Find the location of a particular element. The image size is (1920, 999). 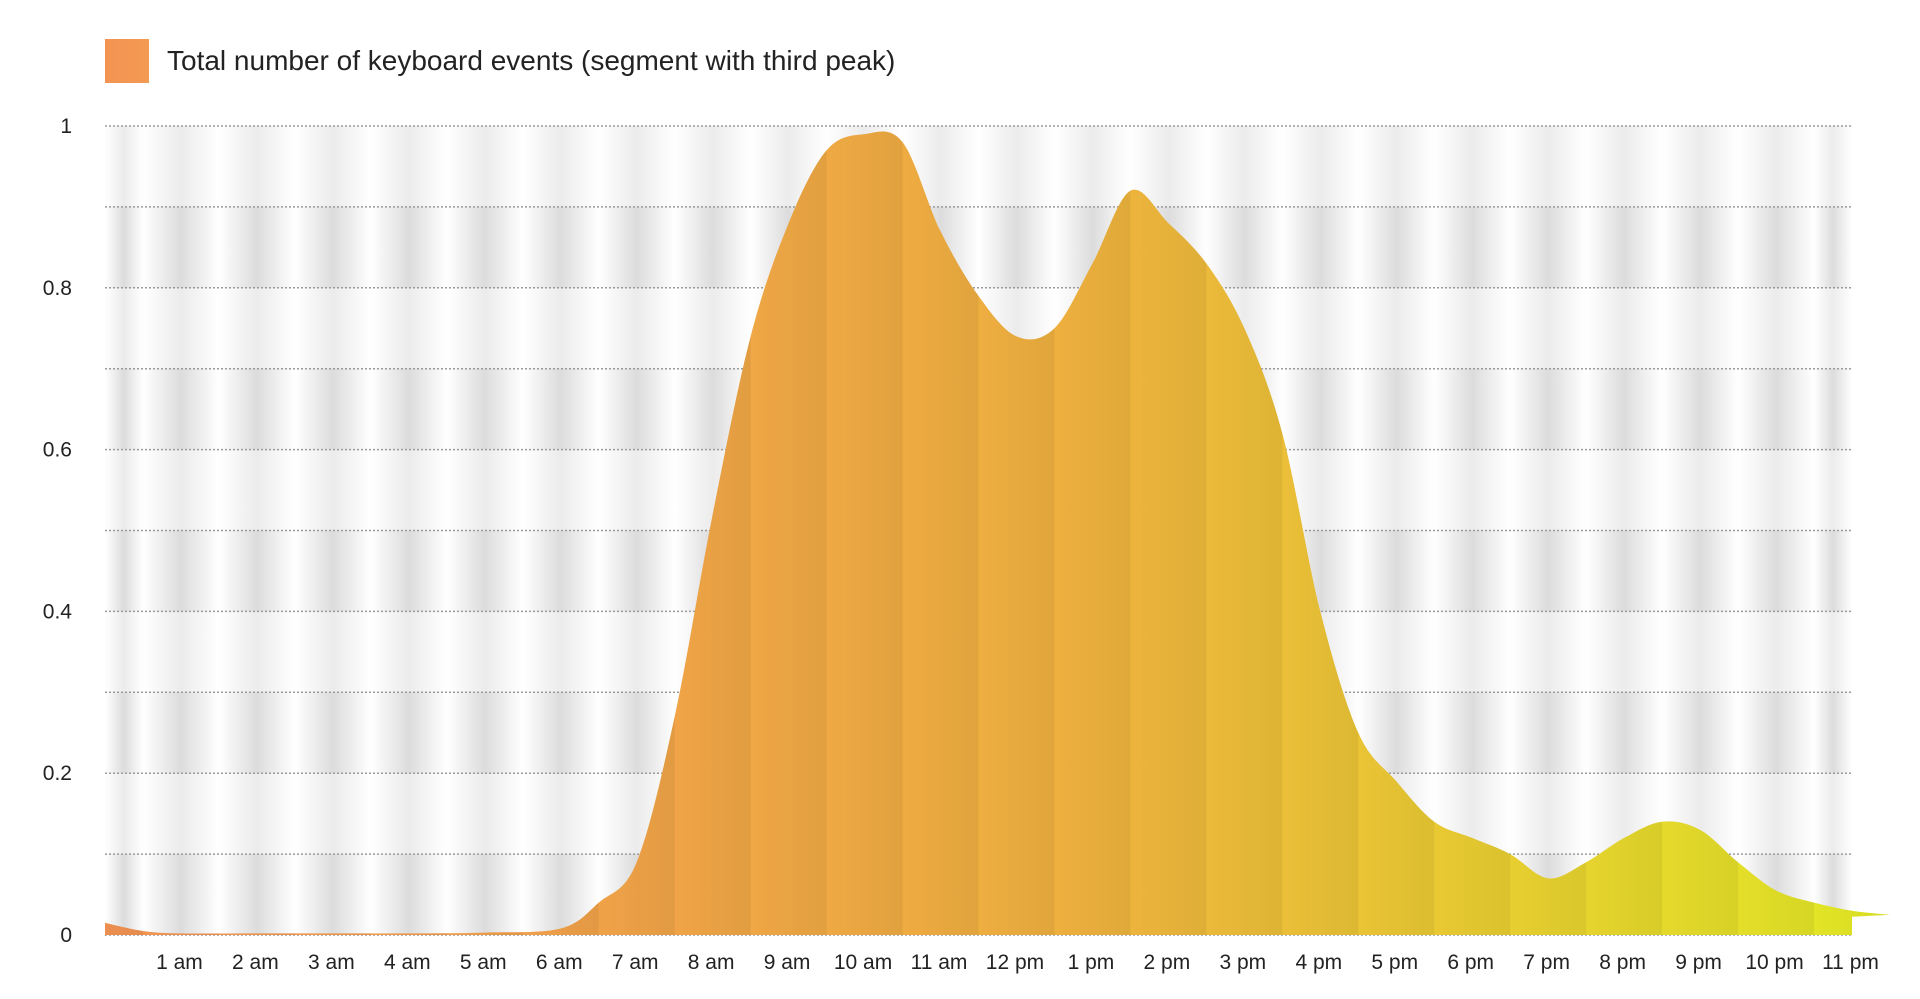

x-tick-label: 9 pm is located at coordinates (1698, 962).